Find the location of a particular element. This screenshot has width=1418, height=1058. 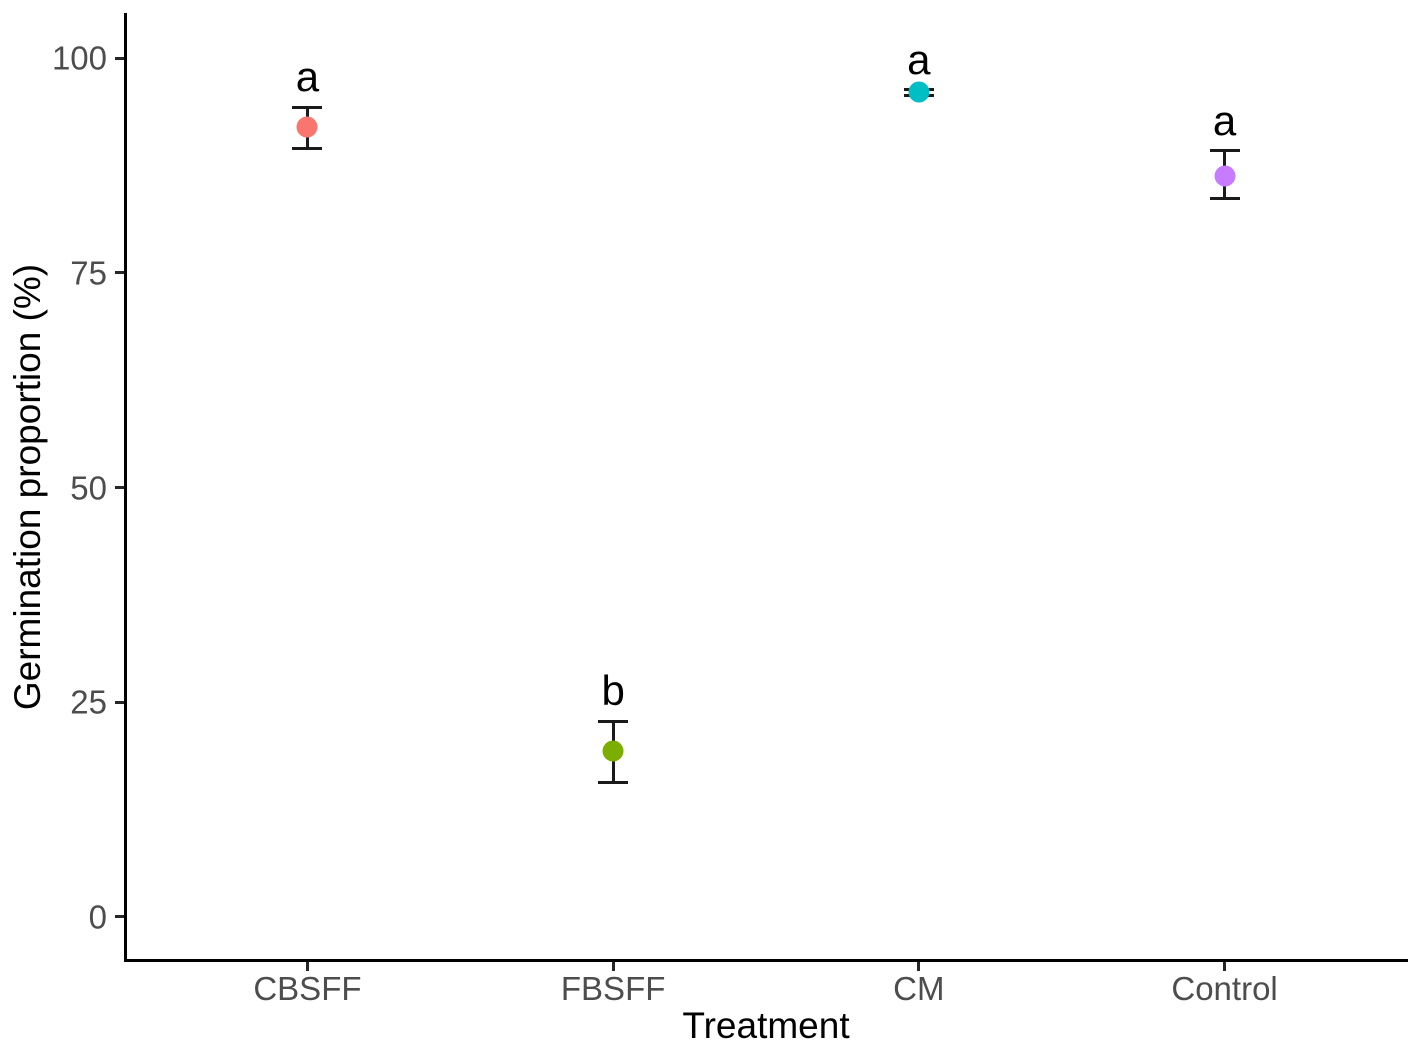

x-tick-label: CBSFF is located at coordinates (307, 988).